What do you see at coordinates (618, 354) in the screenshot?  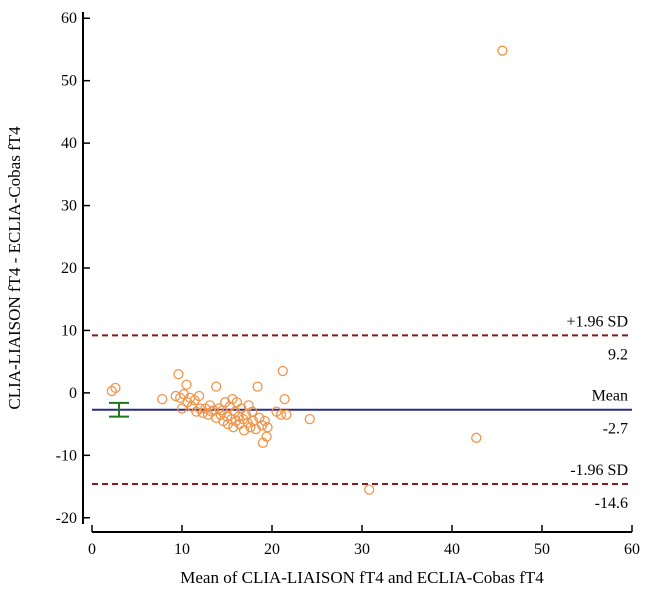 I see `upper-loa-value: 9.2` at bounding box center [618, 354].